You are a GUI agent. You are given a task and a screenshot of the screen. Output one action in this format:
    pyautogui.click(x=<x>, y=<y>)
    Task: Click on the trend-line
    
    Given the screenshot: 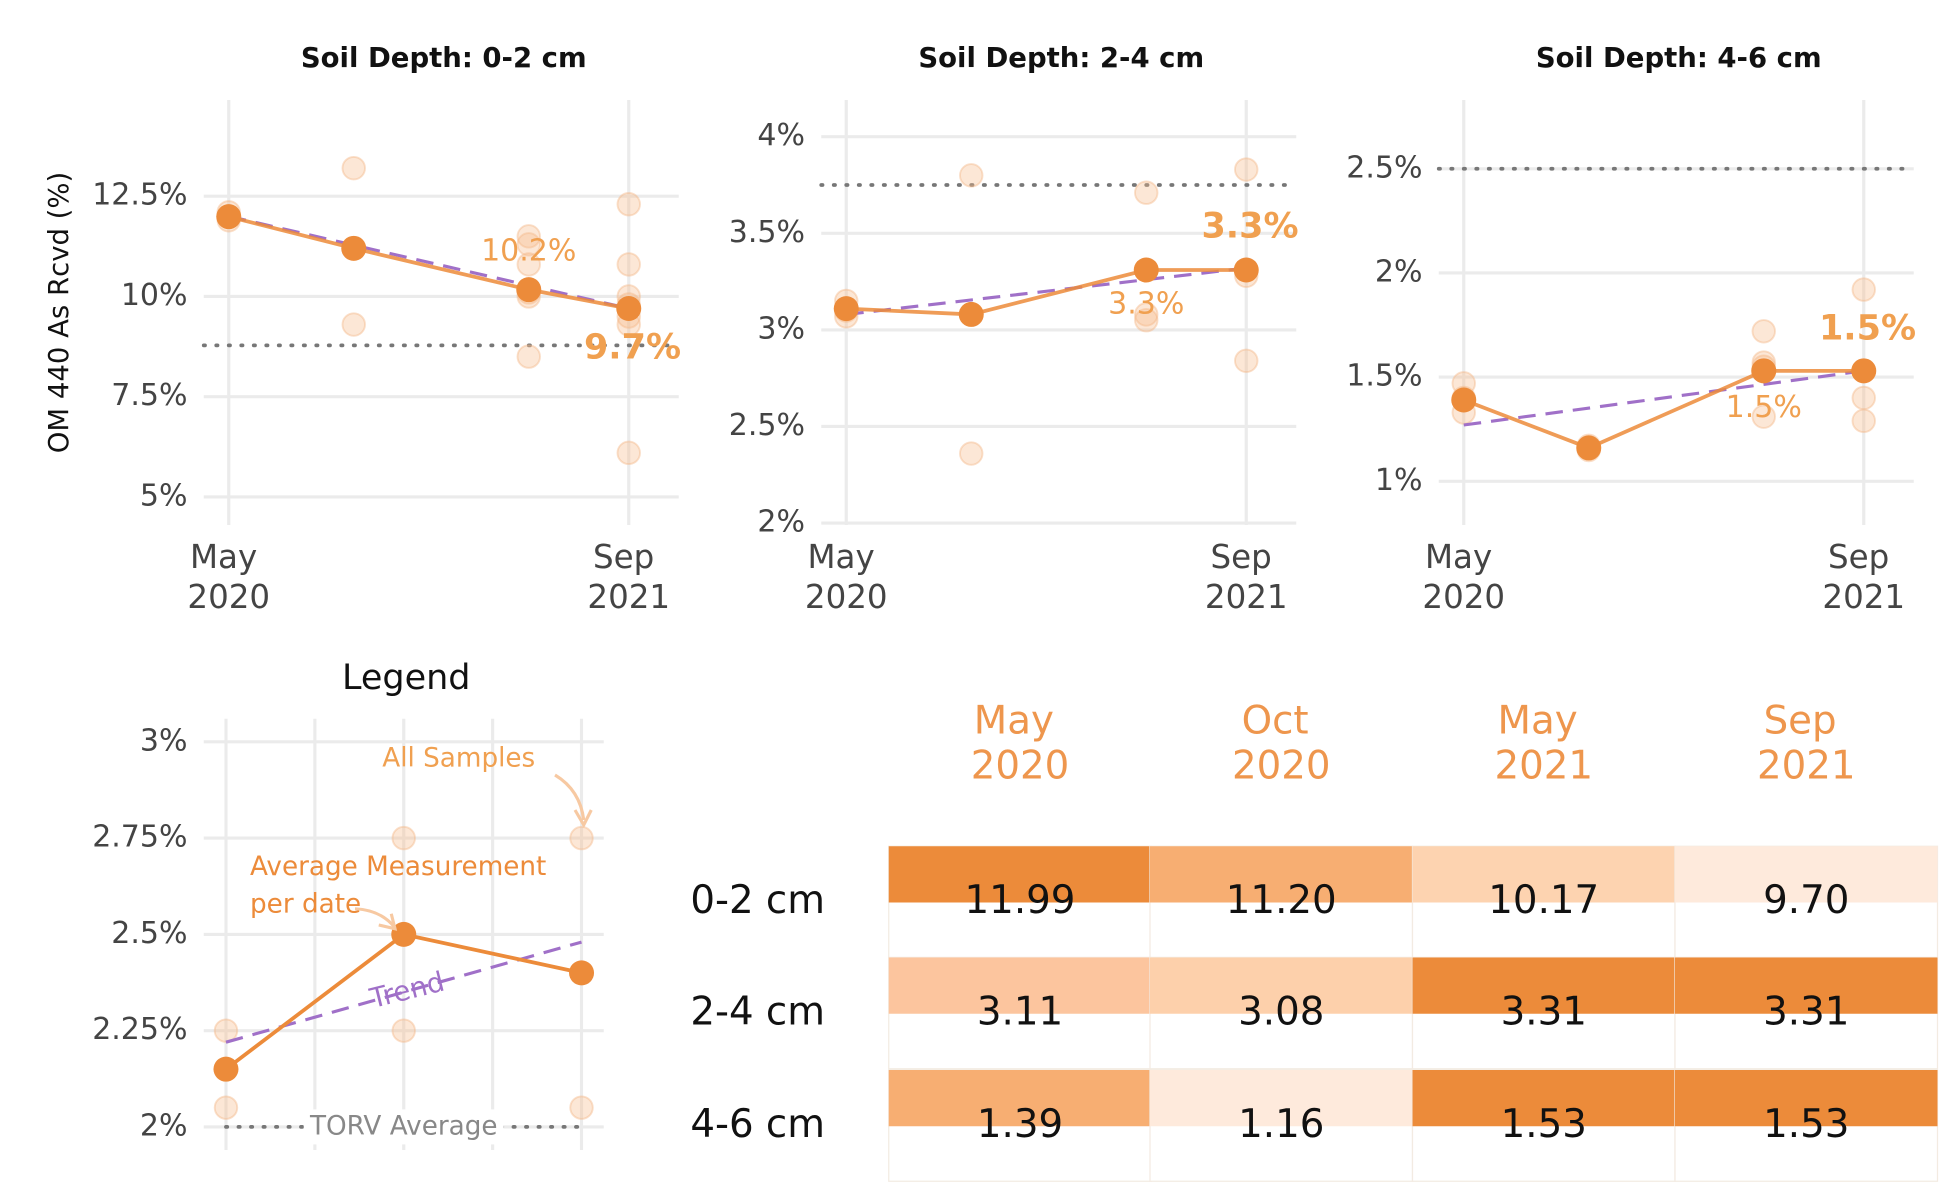 What is the action you would take?
    pyautogui.click(x=1663, y=398)
    